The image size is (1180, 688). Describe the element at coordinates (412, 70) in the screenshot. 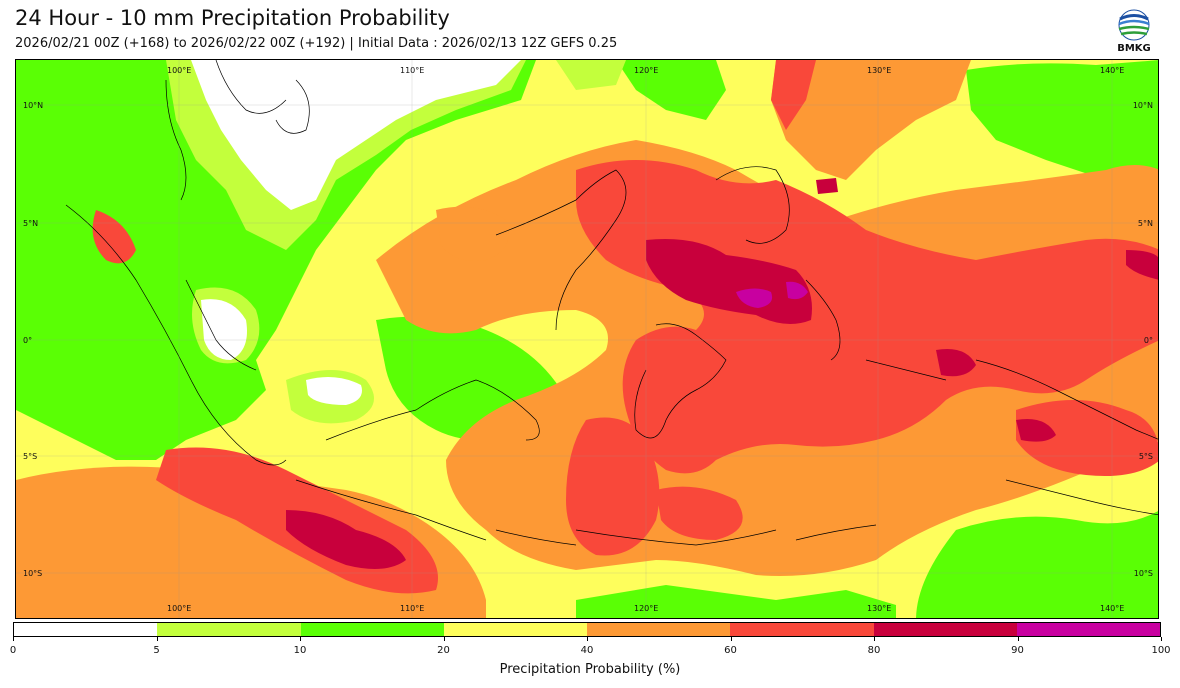

I see `lon-label-top: 110°E` at that location.